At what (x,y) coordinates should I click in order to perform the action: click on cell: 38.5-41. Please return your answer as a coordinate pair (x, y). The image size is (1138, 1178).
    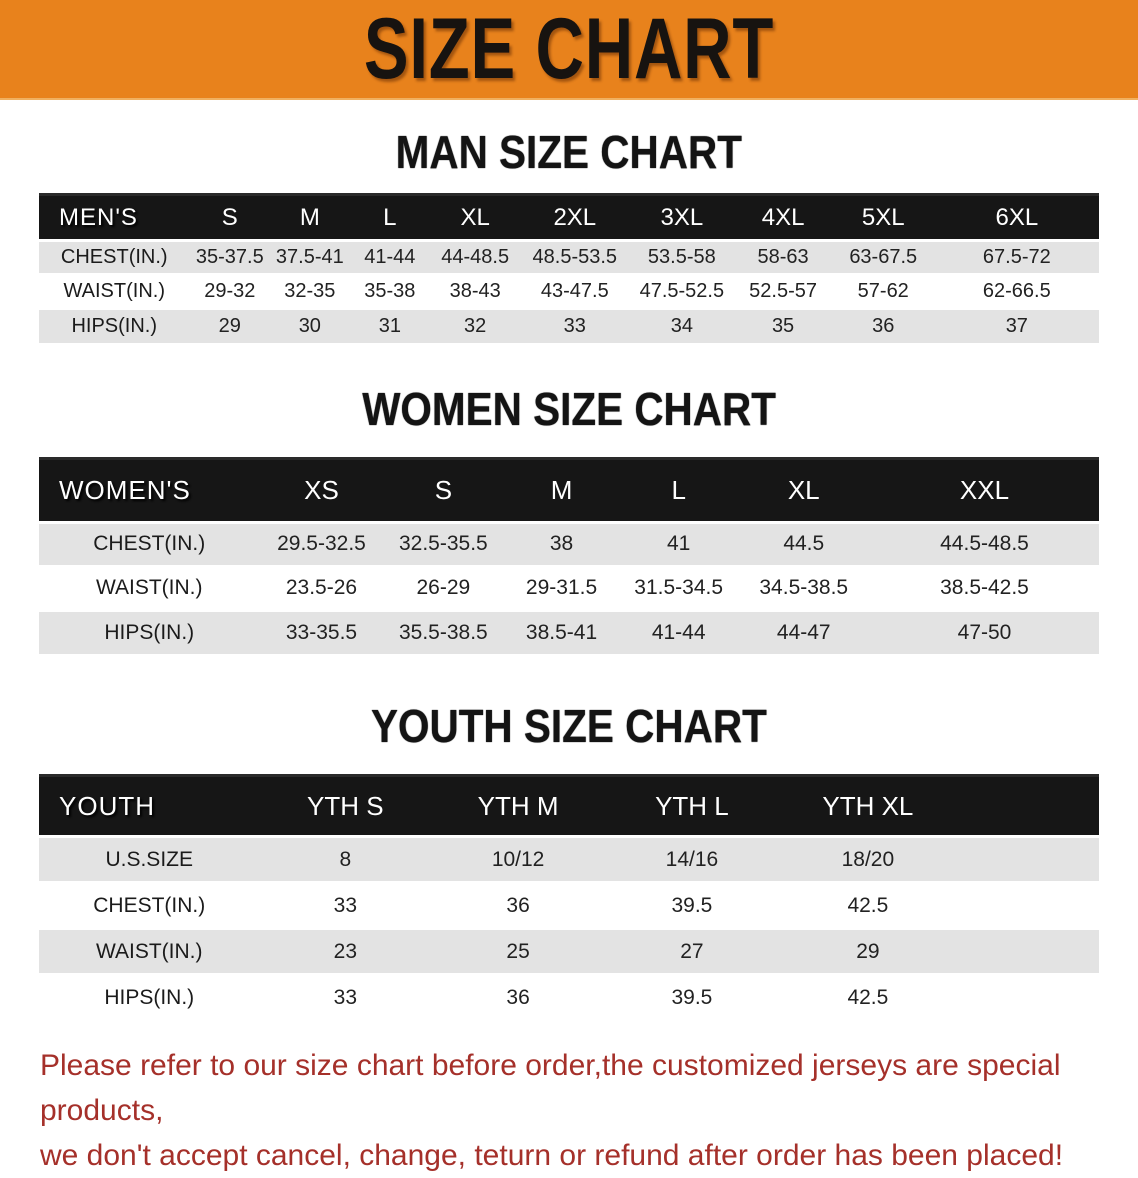
    Looking at the image, I should click on (561, 631).